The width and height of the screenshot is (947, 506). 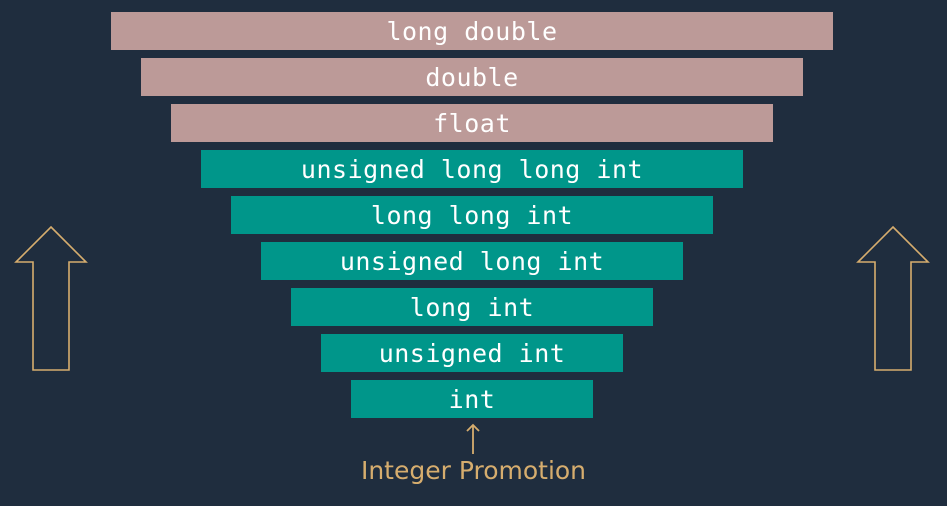 What do you see at coordinates (472, 31) in the screenshot?
I see `type-bar-long-double: long double` at bounding box center [472, 31].